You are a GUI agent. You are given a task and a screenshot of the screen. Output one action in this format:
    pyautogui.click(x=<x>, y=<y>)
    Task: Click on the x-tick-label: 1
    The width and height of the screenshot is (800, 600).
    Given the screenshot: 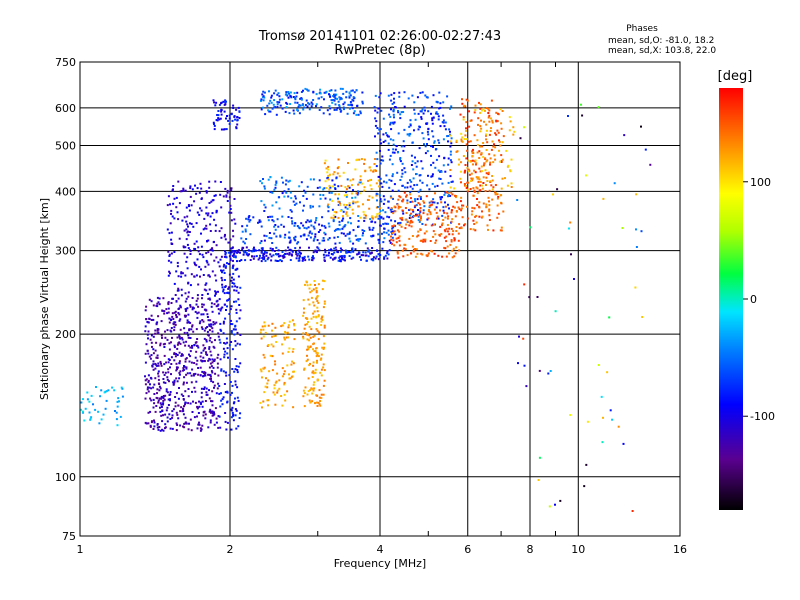 What is the action you would take?
    pyautogui.click(x=80, y=549)
    